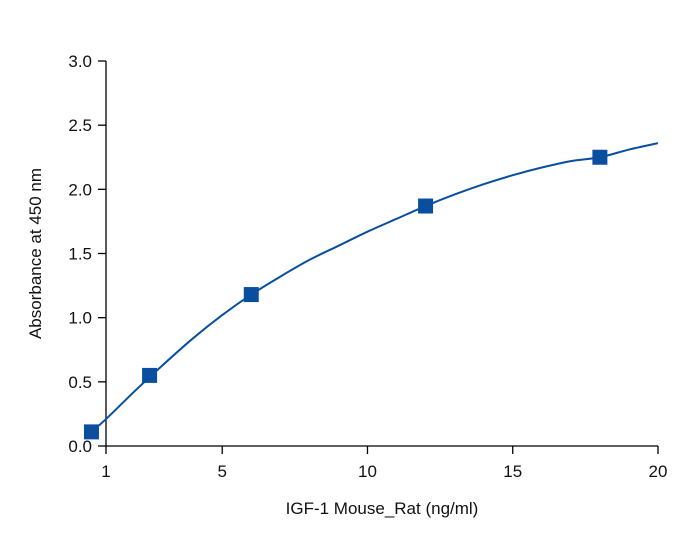 The height and width of the screenshot is (552, 700). I want to click on y-tick-label: 2.0, so click(80, 189).